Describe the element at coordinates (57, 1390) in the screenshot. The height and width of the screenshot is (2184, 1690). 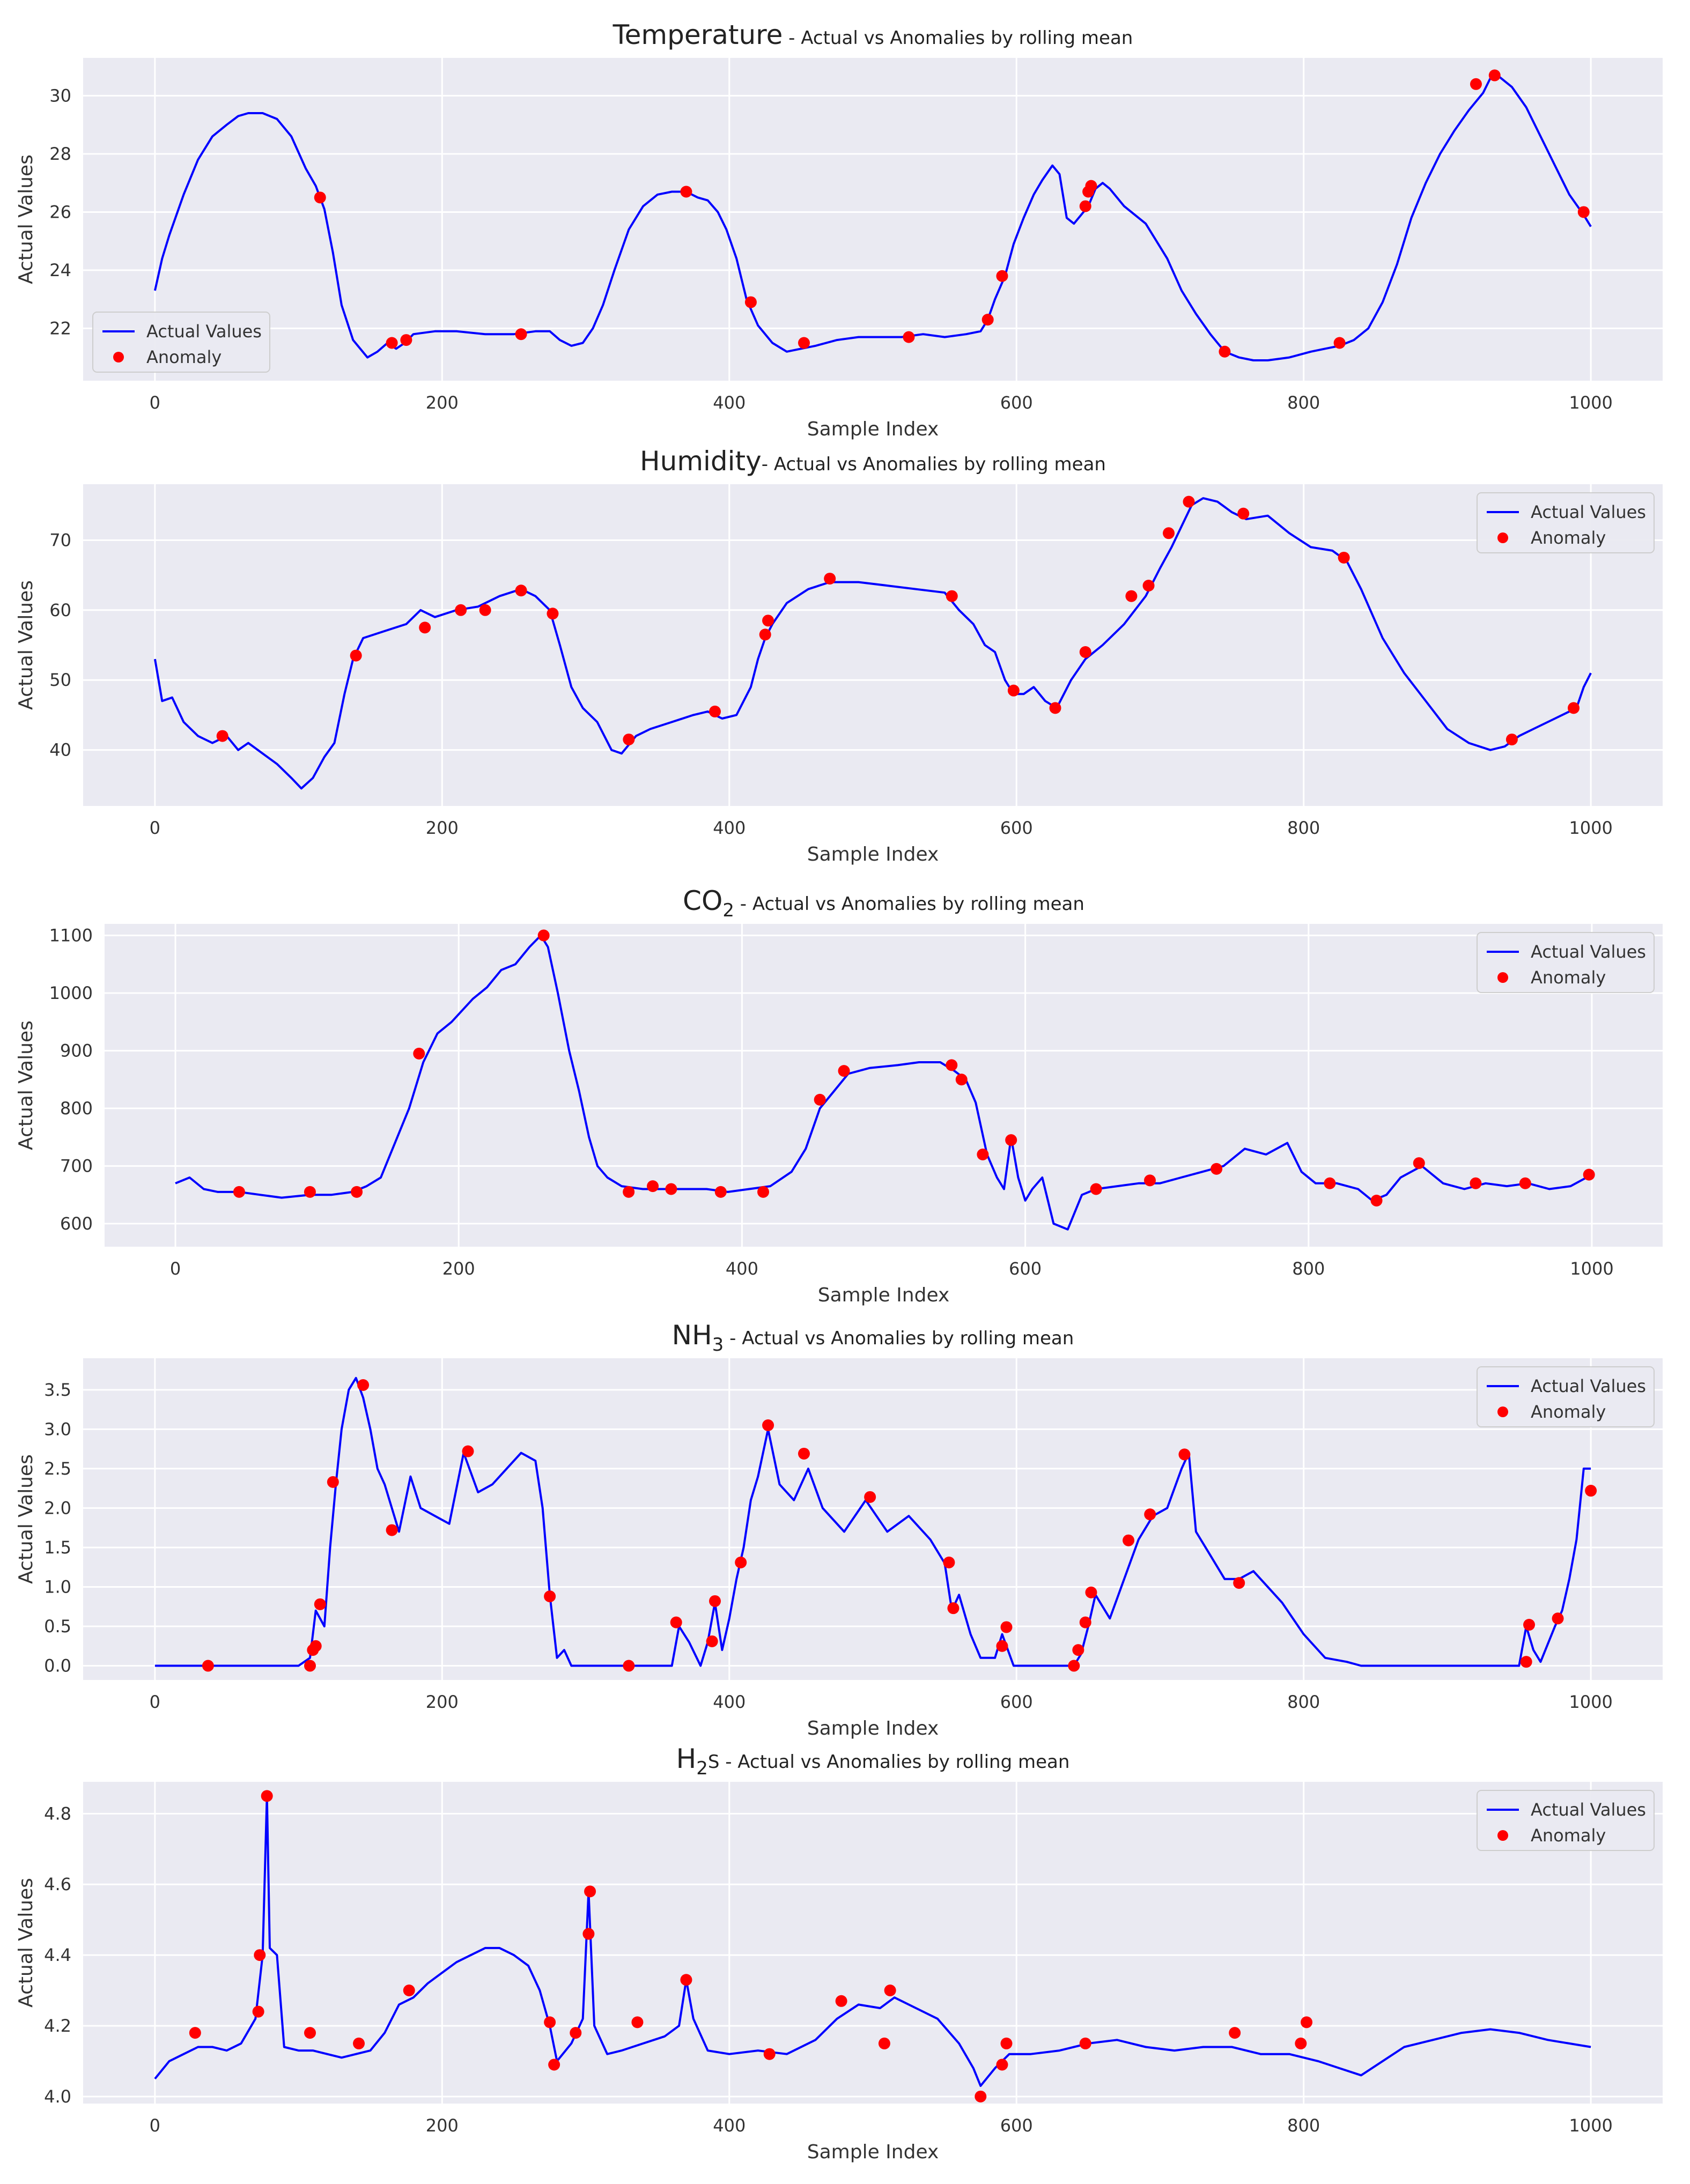
I see `y-tick-label: 3.5` at that location.